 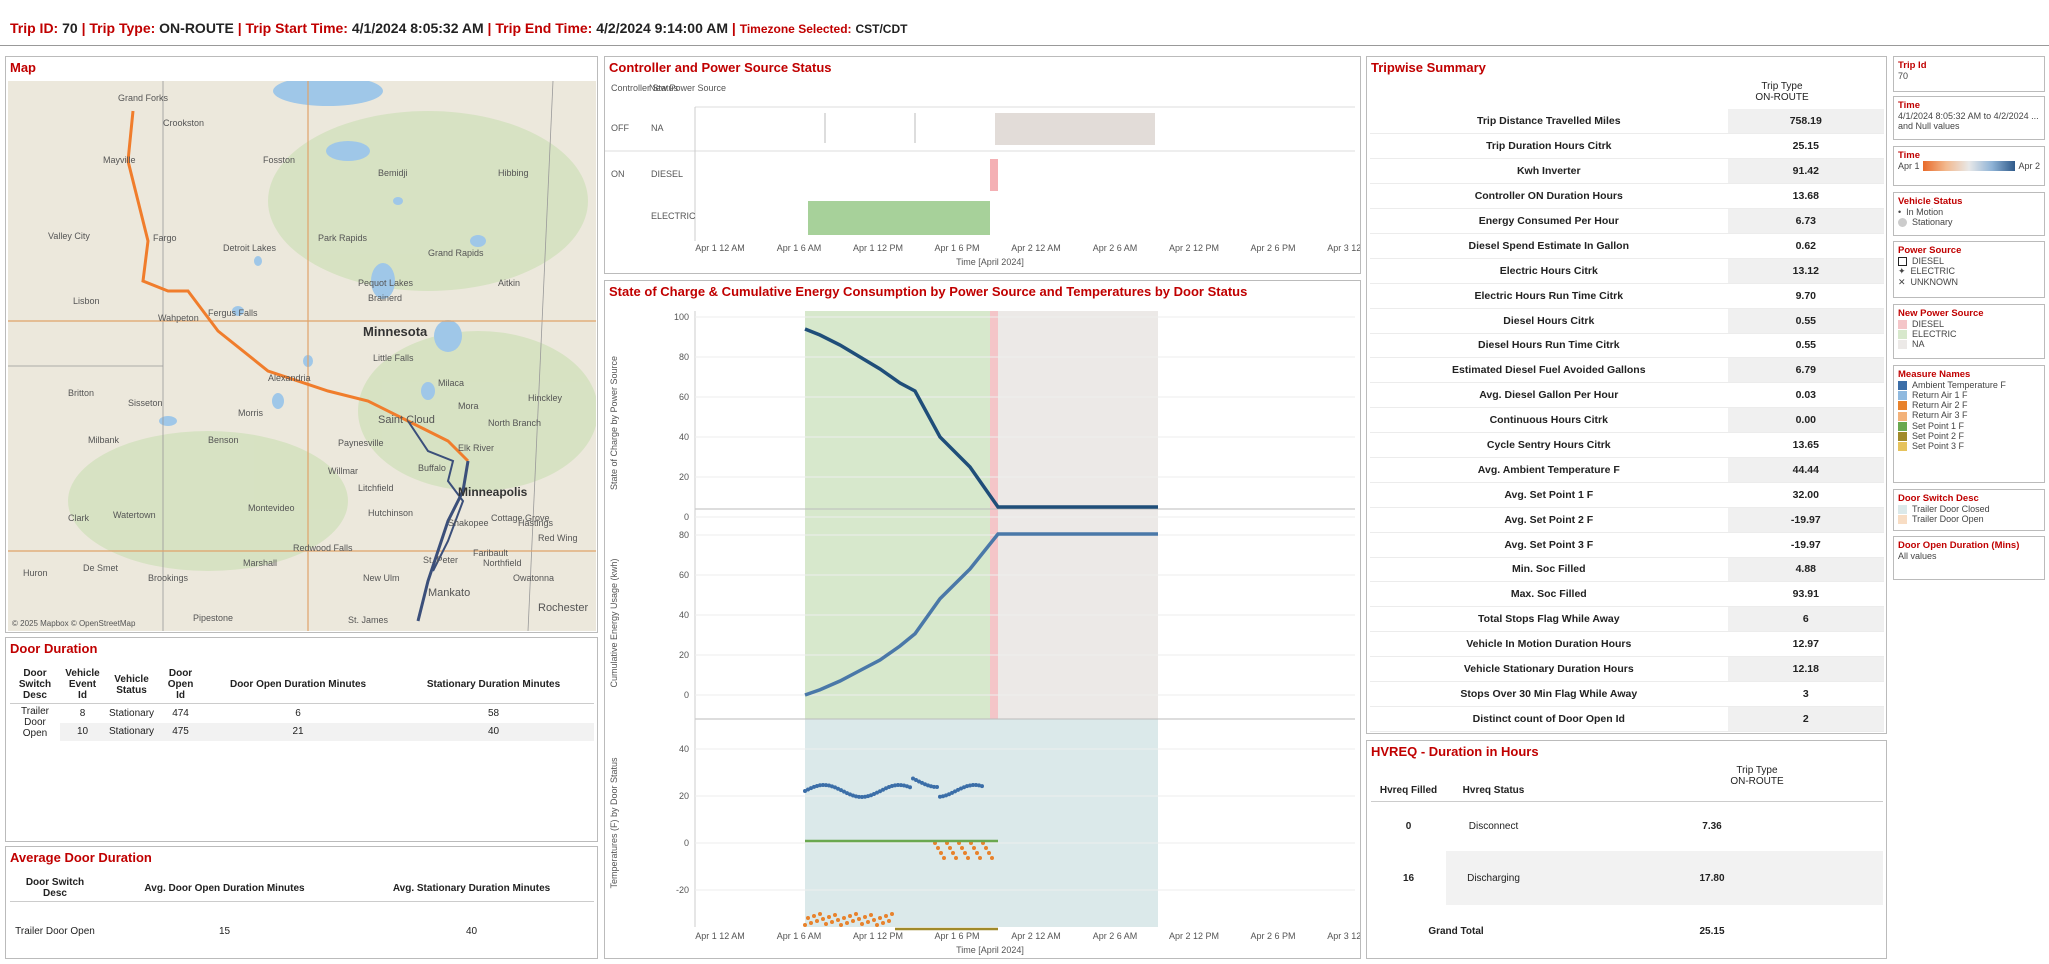 I want to click on table-row: Controller ON Duration Hours 13.68, so click(x=1627, y=196).